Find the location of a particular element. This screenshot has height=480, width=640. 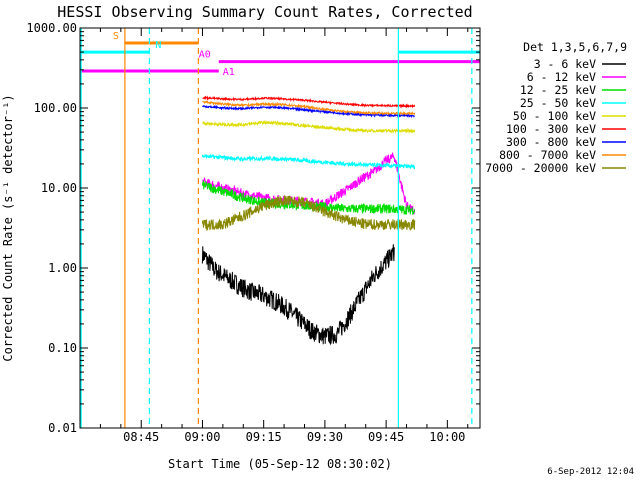

x-tick-label: 09:30 is located at coordinates (325, 437).